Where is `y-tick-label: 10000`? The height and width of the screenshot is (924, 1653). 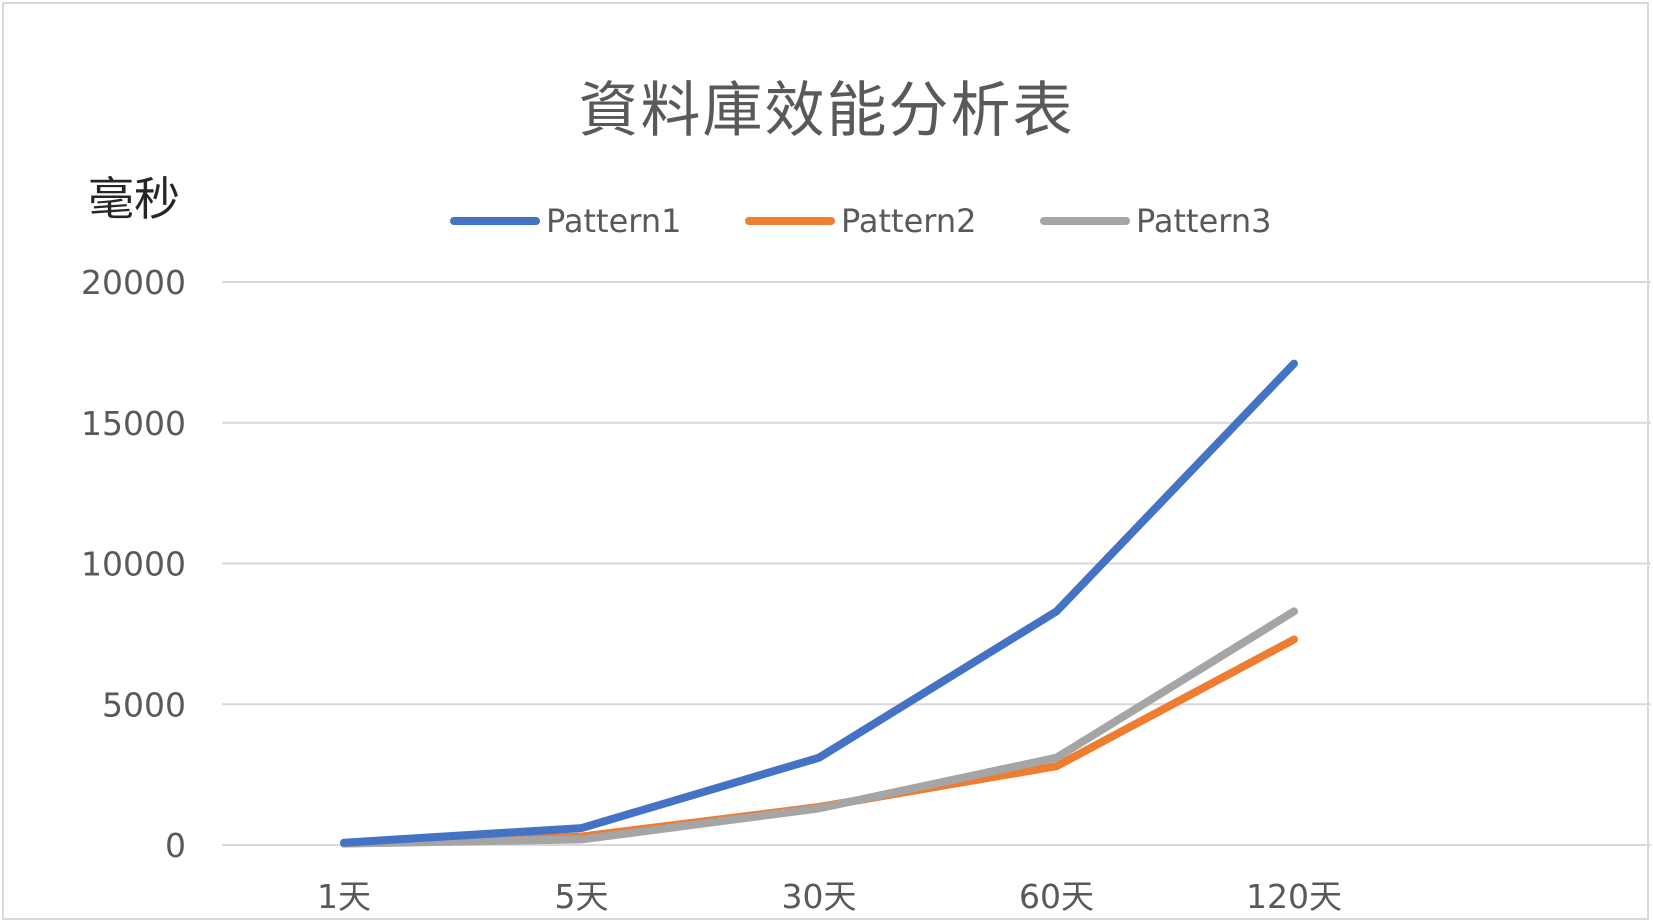
y-tick-label: 10000 is located at coordinates (133, 564).